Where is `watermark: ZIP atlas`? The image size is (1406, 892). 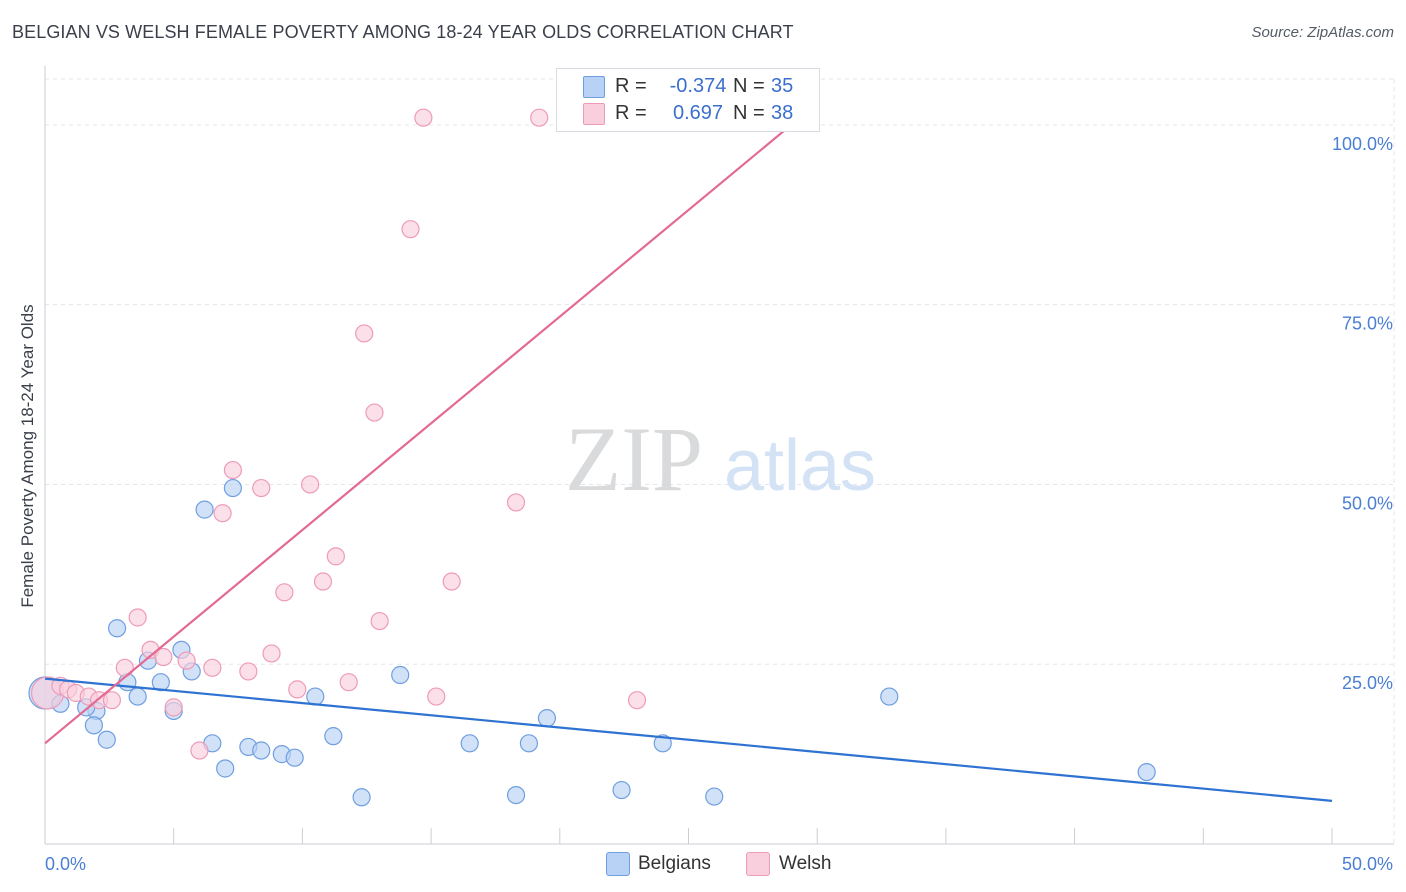 watermark: ZIP atlas is located at coordinates (720, 459).